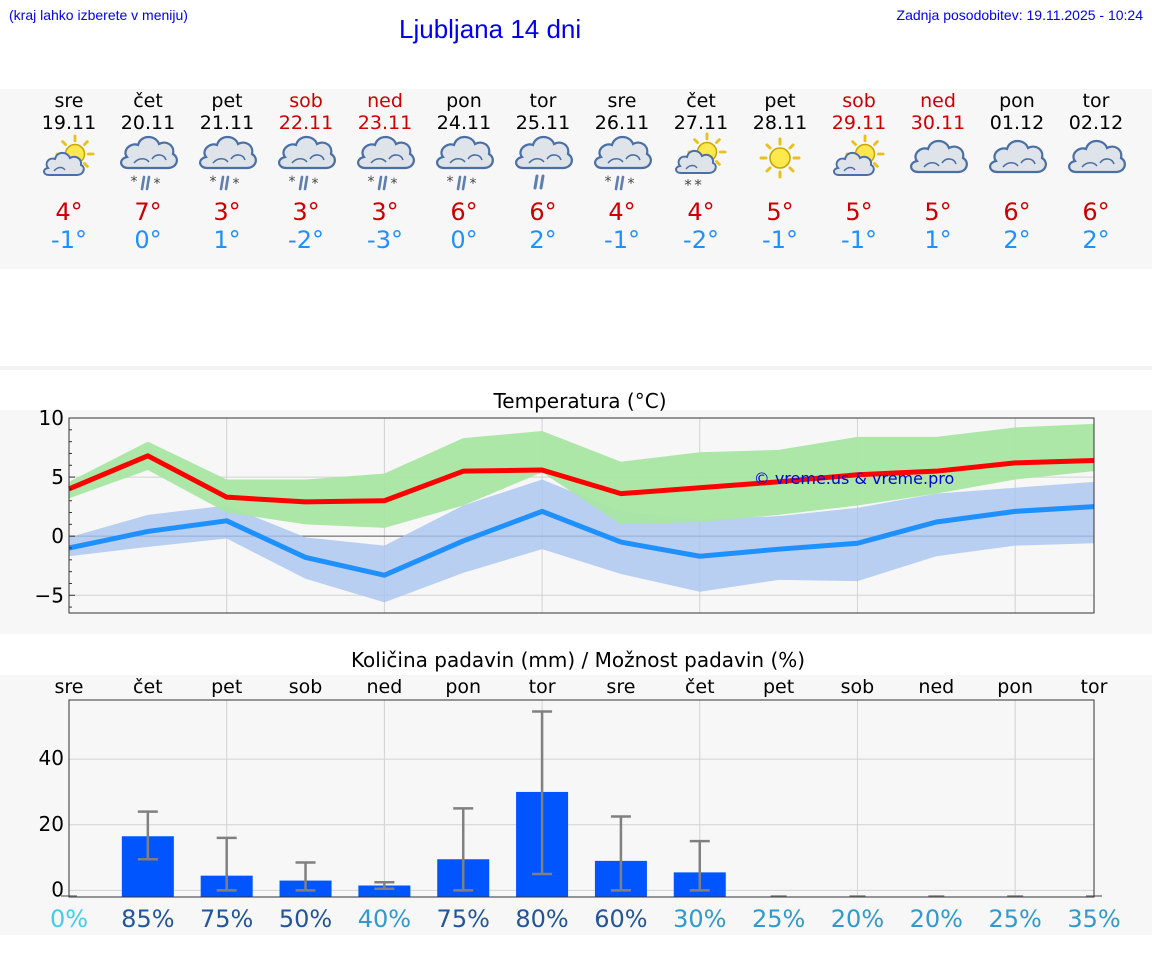 Image resolution: width=1152 pixels, height=975 pixels. What do you see at coordinates (1016, 240) in the screenshot?
I see `temp-min: 2°` at bounding box center [1016, 240].